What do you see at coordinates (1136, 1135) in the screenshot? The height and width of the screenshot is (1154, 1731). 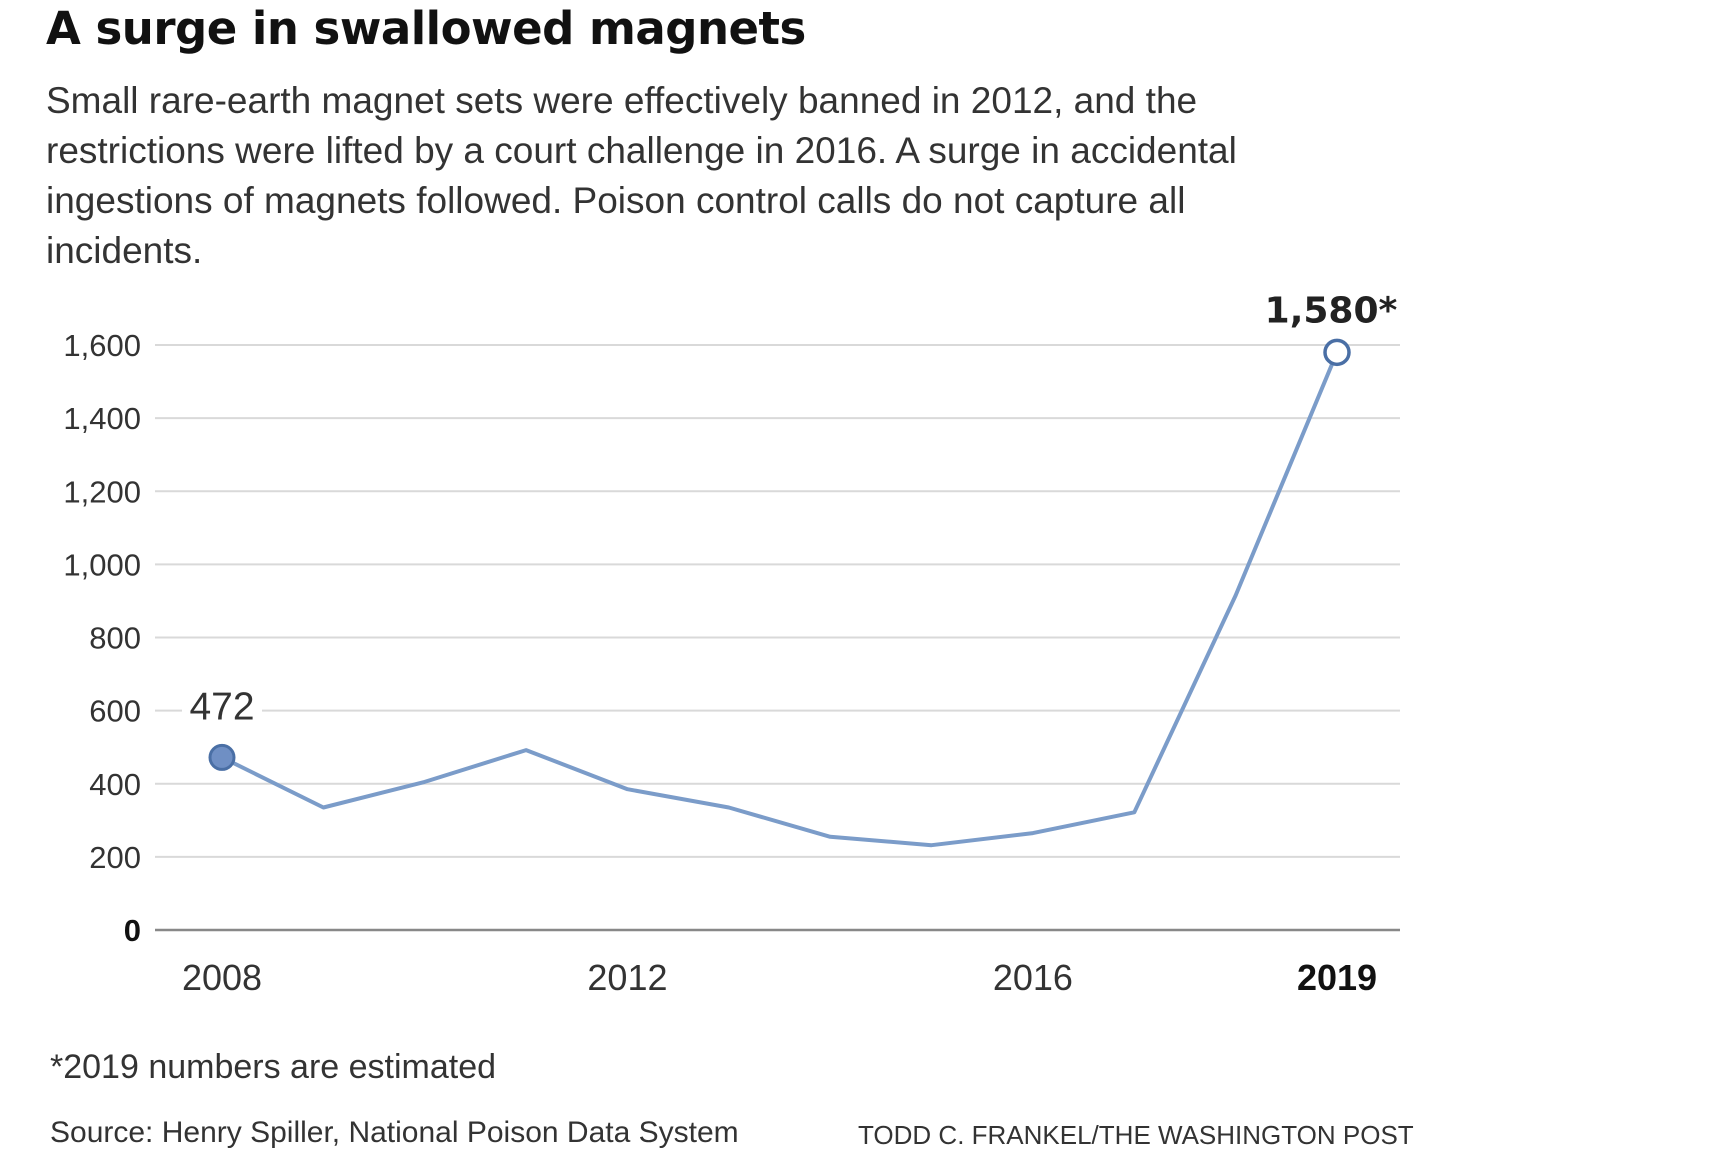 I see `credit-line: TODD C. FRANKEL/THE WASHINGTON POST` at bounding box center [1136, 1135].